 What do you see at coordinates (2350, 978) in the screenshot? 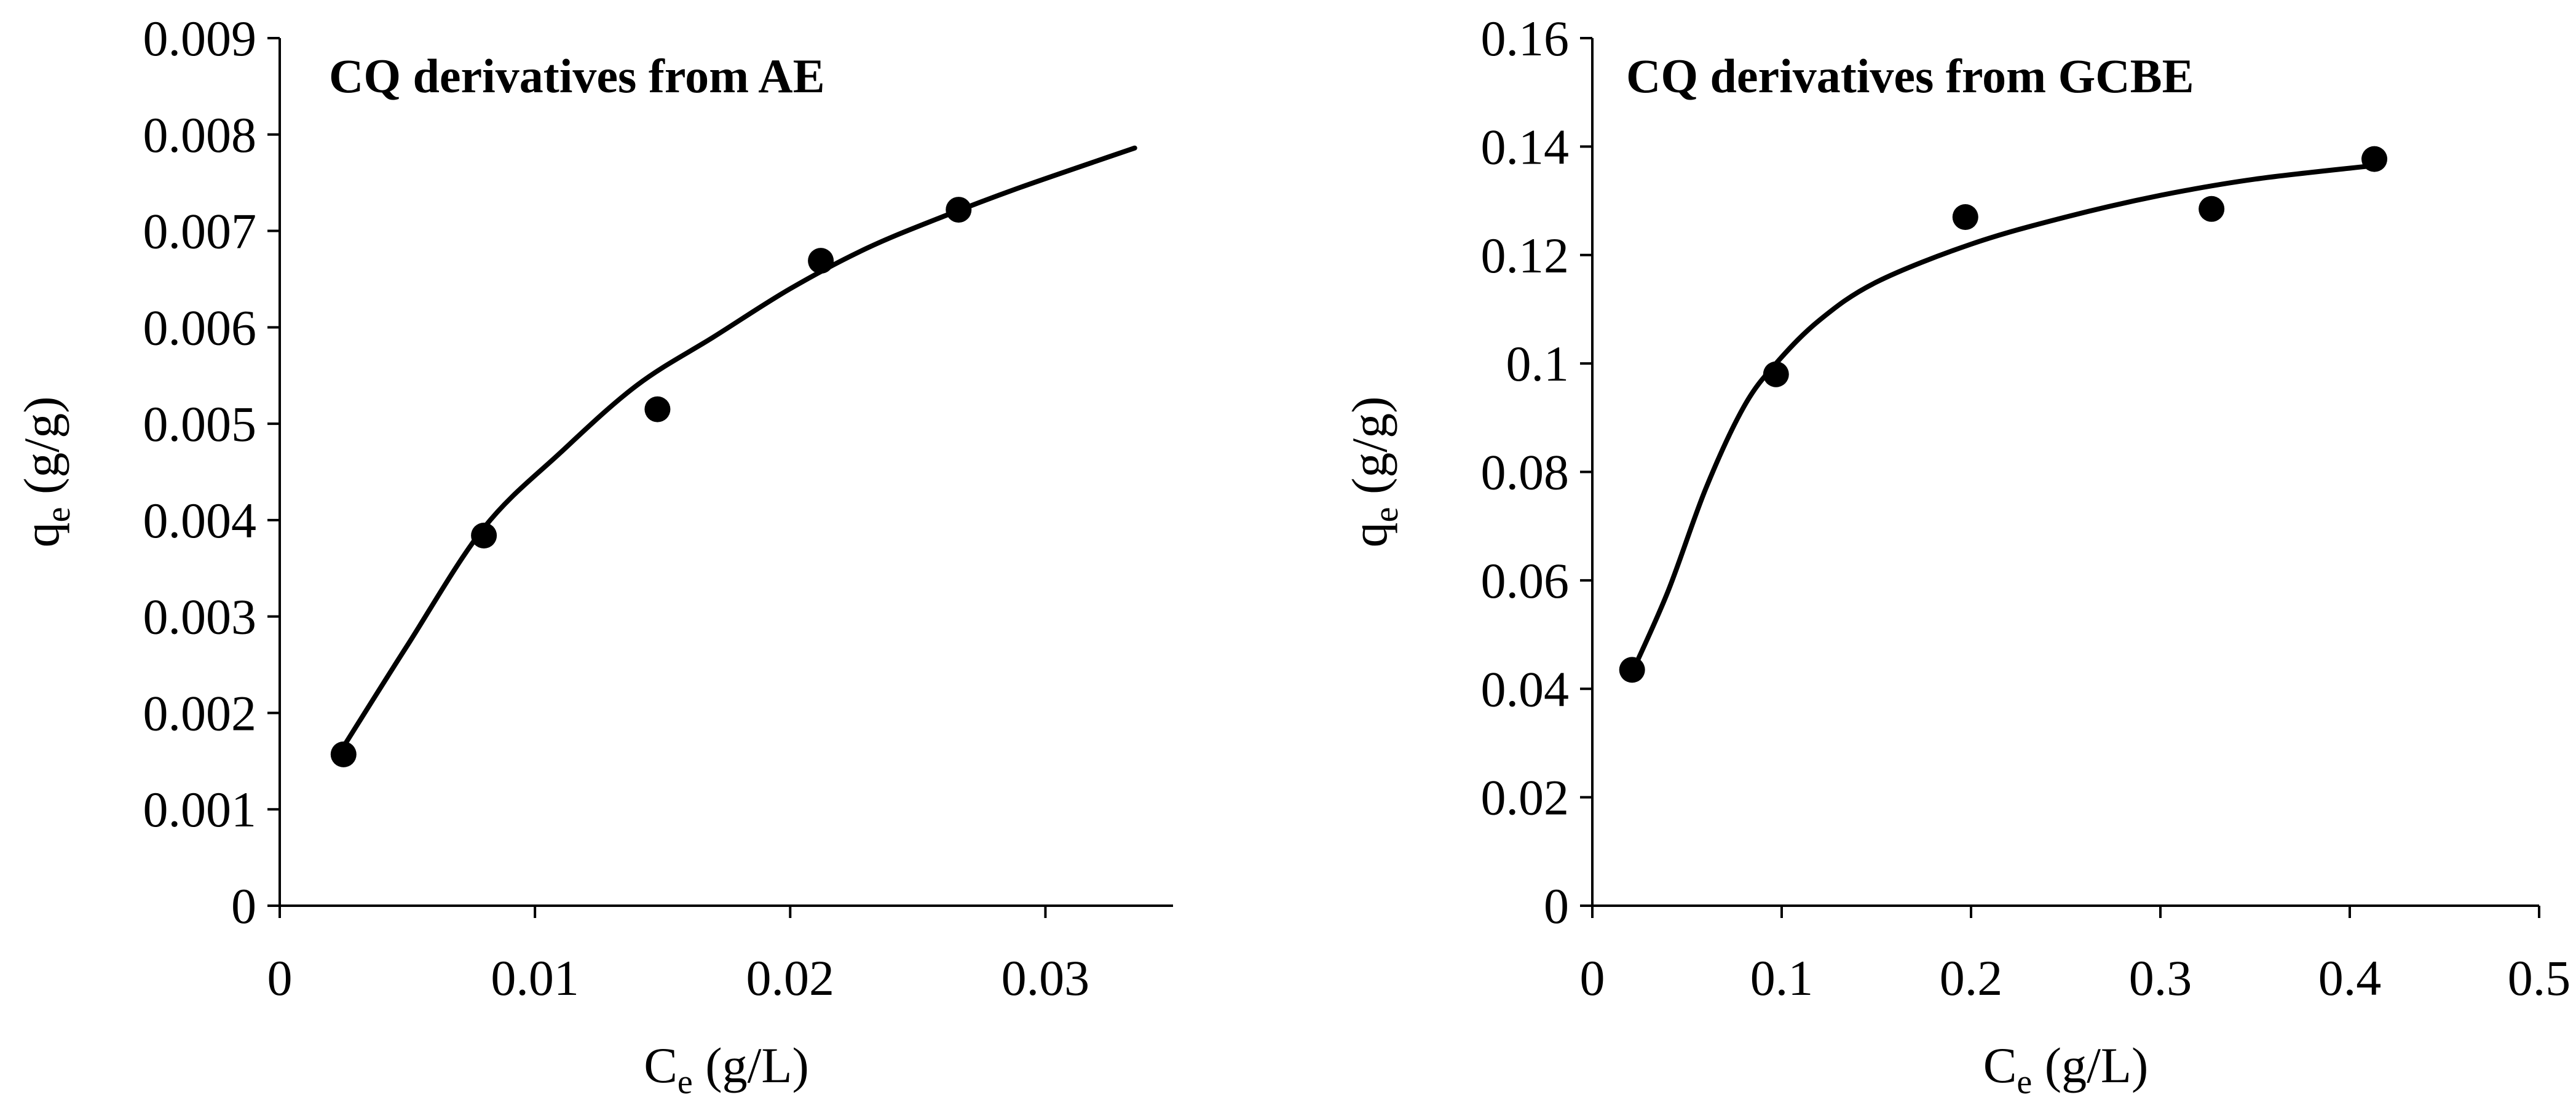
I see `x-tick-label: 0.4` at bounding box center [2350, 978].